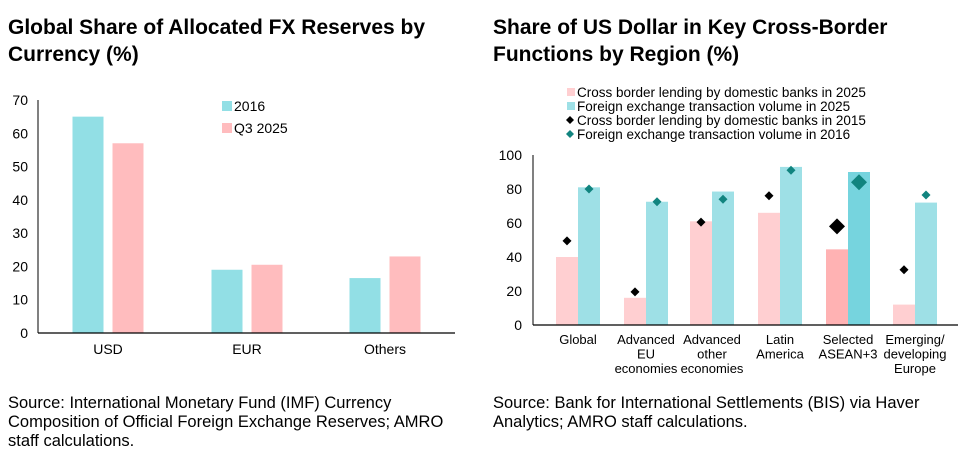 The height and width of the screenshot is (458, 962). What do you see at coordinates (514, 223) in the screenshot?
I see `right-y-tick-label: 60` at bounding box center [514, 223].